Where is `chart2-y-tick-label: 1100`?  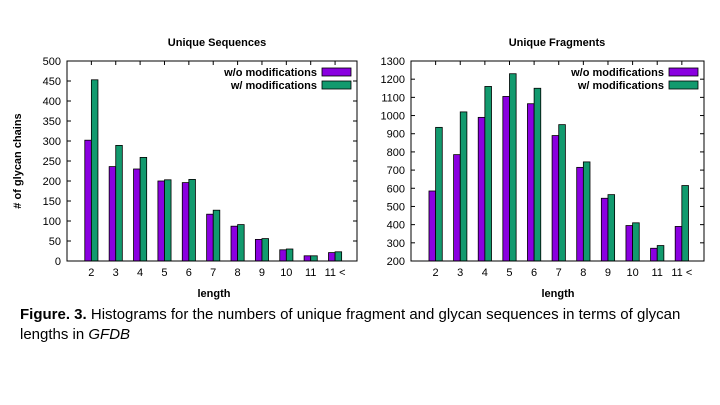 chart2-y-tick-label: 1100 is located at coordinates (393, 98).